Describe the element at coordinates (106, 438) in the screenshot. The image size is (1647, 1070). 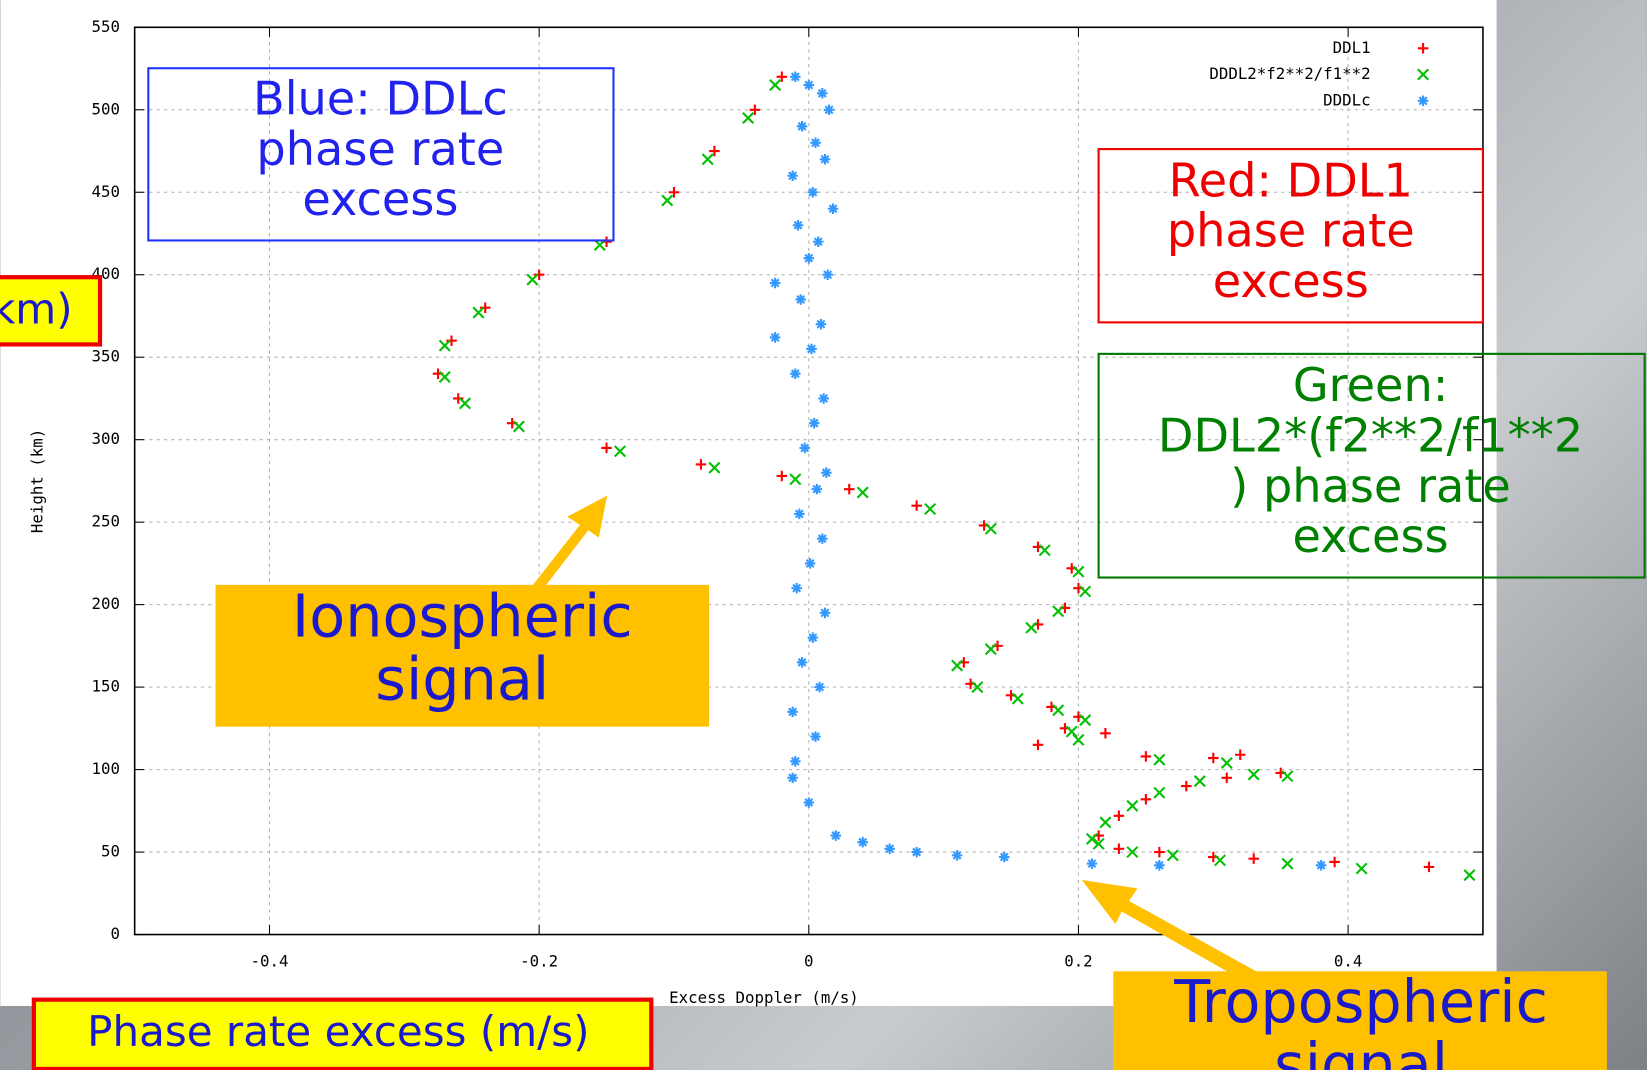
I see `y-tick-label: 300` at that location.